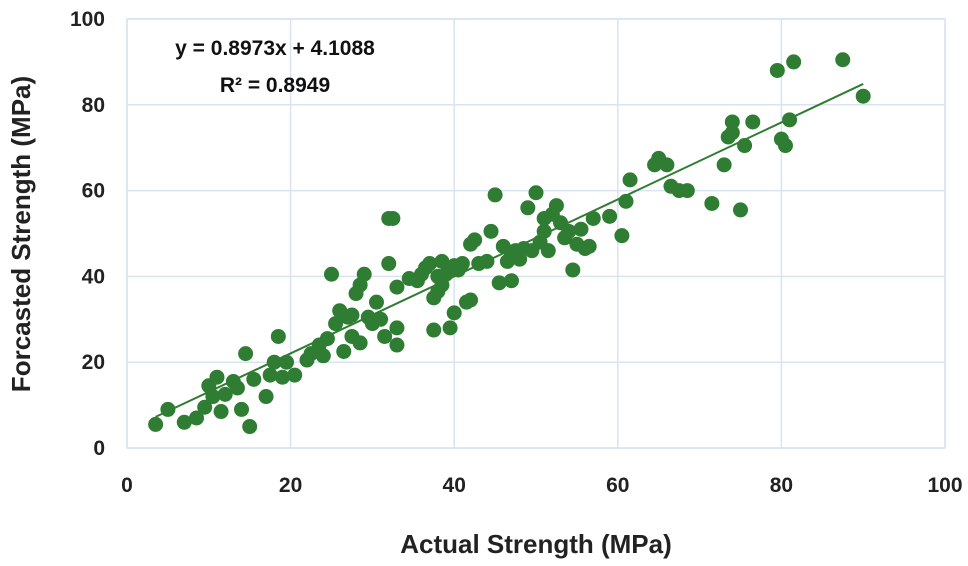 The width and height of the screenshot is (968, 566). Describe the element at coordinates (617, 485) in the screenshot. I see `x-tick-label: 60` at that location.